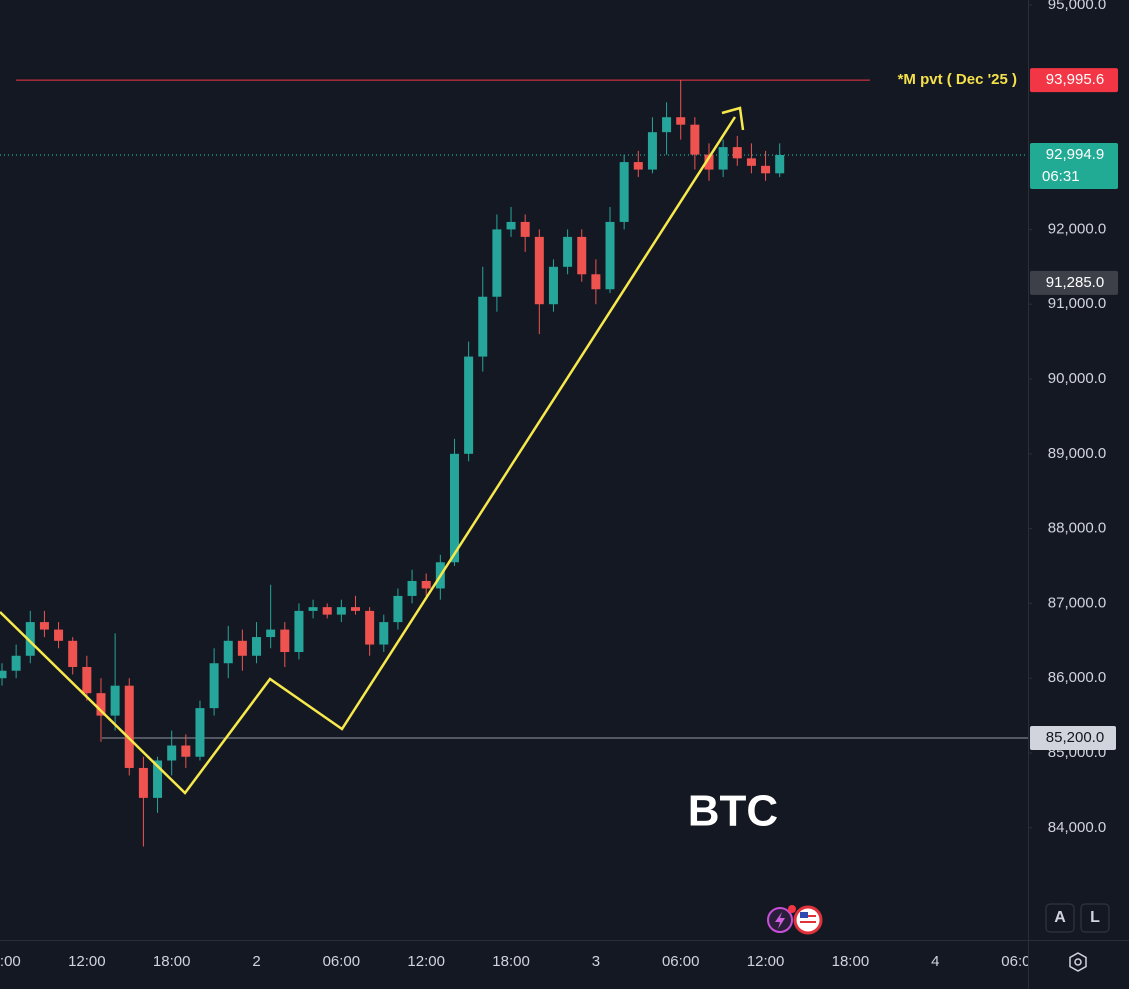  Describe the element at coordinates (733, 118) in the screenshot. I see `arrow-head` at that location.